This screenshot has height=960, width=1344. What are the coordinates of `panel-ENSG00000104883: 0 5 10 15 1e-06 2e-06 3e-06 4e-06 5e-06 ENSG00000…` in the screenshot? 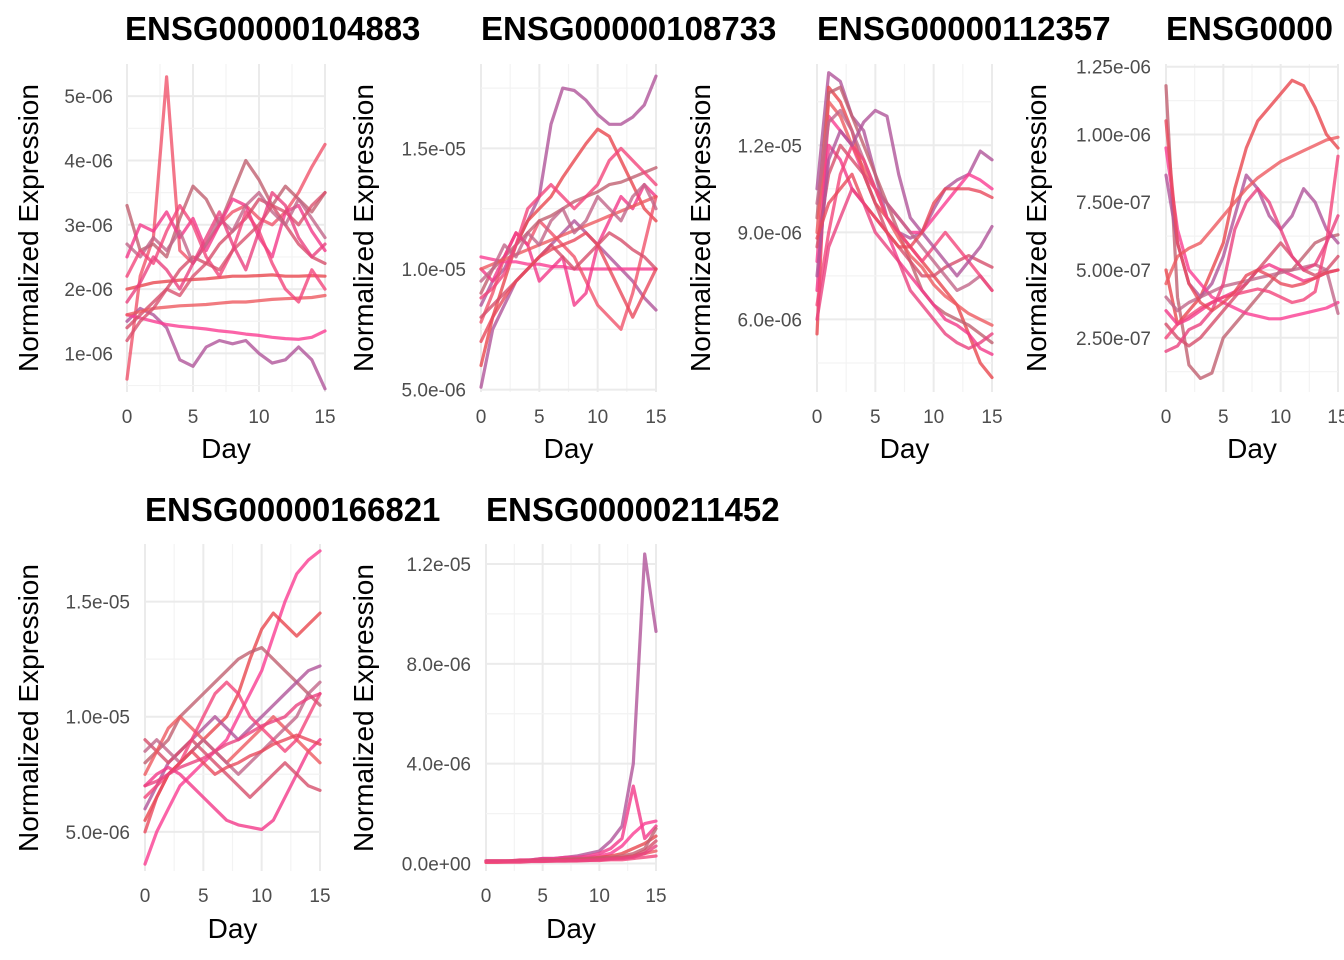 It's located at (216, 237).